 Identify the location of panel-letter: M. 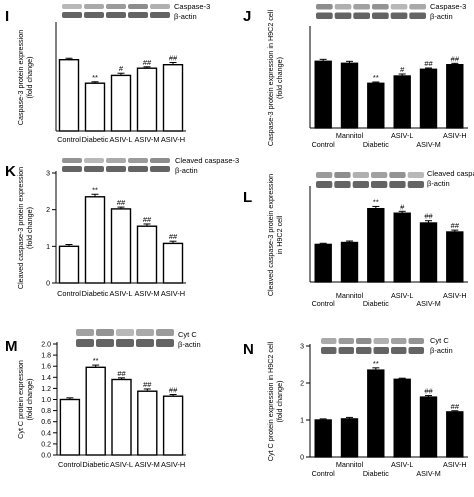
(11, 346).